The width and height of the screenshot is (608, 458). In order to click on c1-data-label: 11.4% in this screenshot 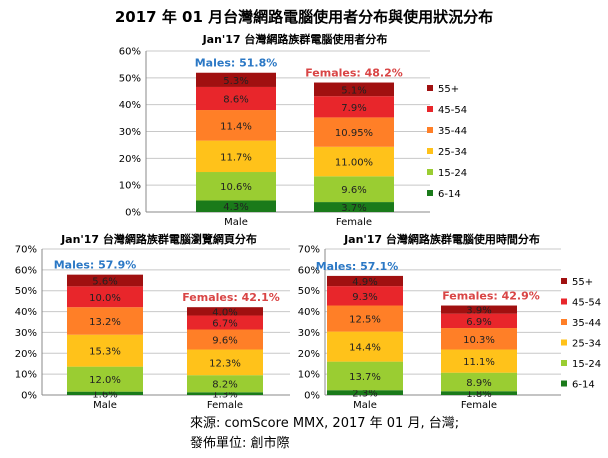, I will do `click(236, 126)`.